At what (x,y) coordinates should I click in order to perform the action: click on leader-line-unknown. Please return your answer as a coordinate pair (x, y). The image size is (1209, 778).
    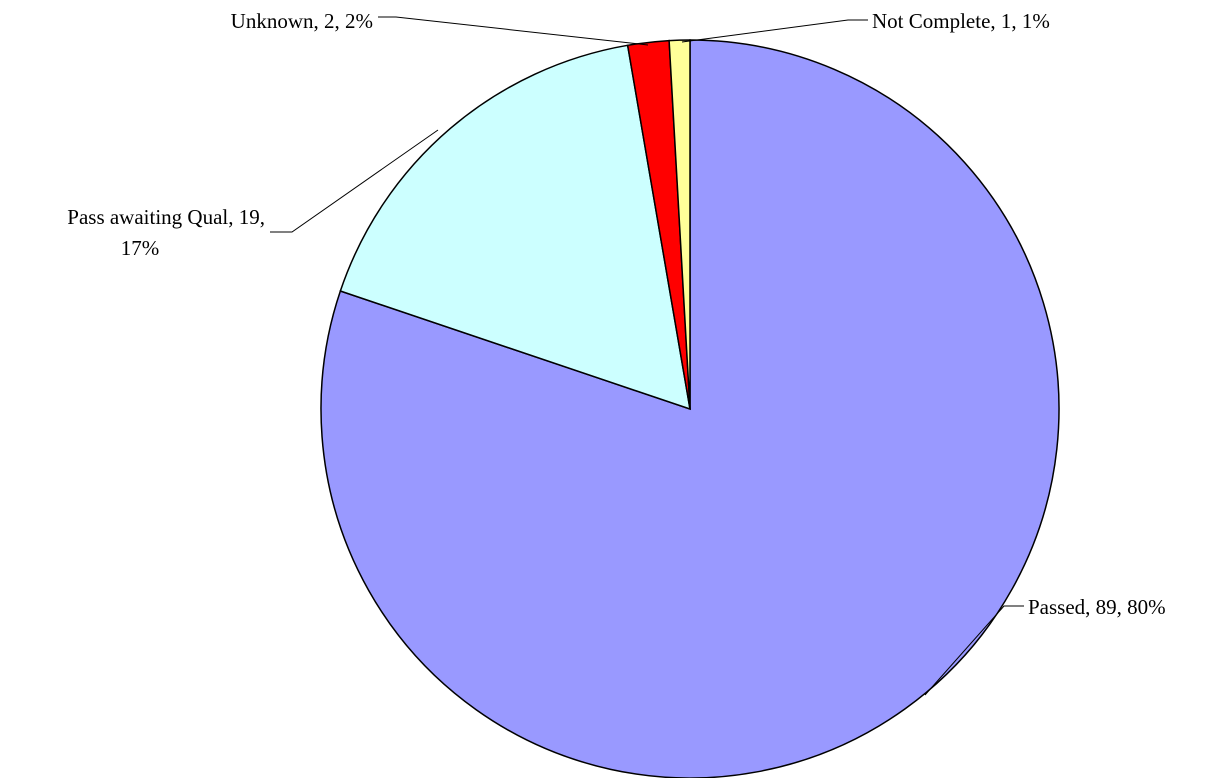
    Looking at the image, I should click on (513, 31).